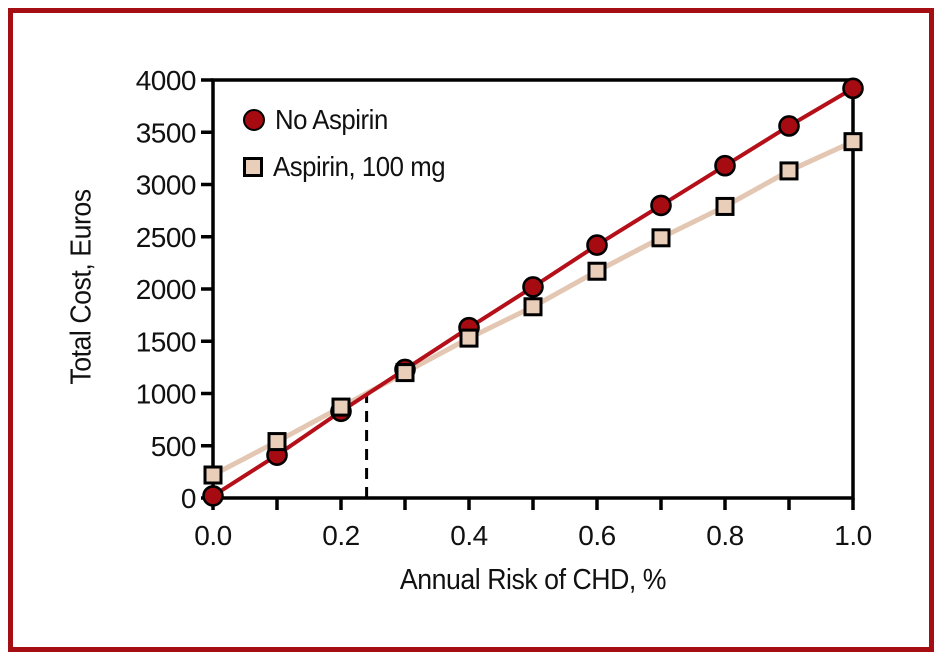 The height and width of the screenshot is (660, 942). I want to click on legend-item-aspirin: Aspirin, 100 mg, so click(351, 167).